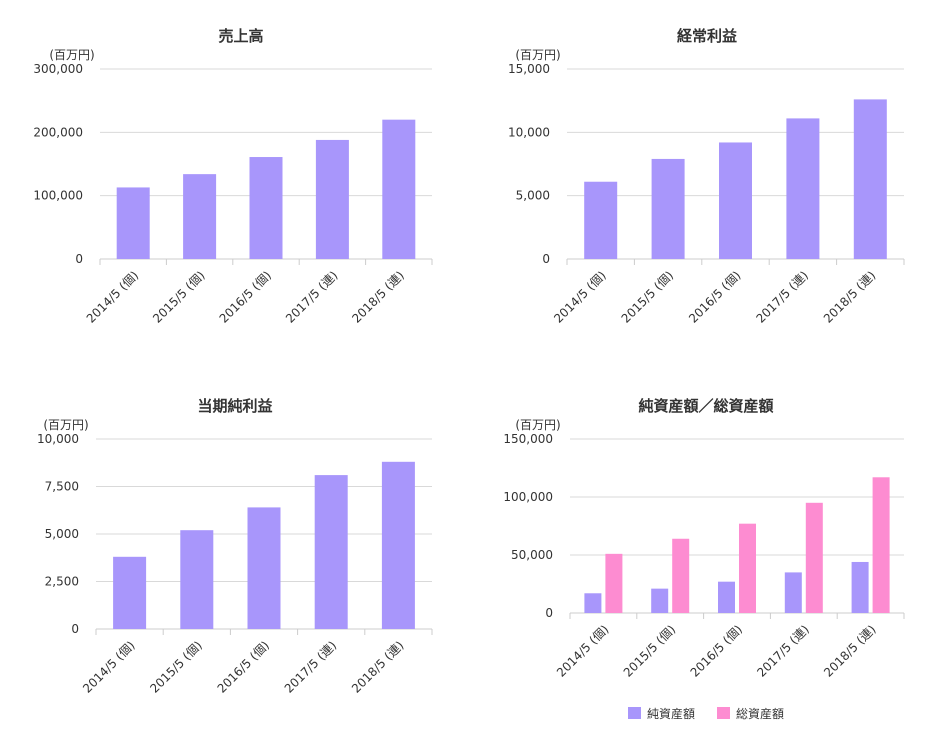 The width and height of the screenshot is (940, 751). Describe the element at coordinates (529, 69) in the screenshot. I see `y-tick-label: 15,000` at that location.